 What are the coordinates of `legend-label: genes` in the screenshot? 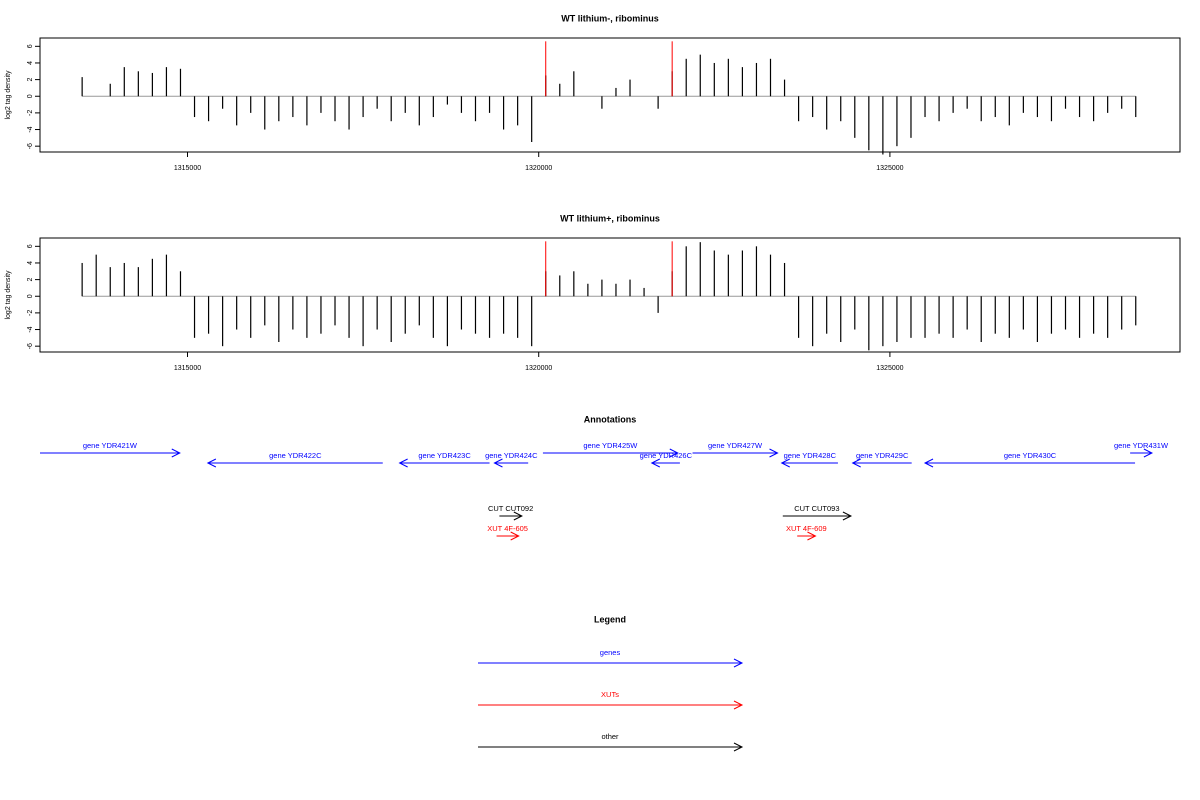 It's located at (610, 652).